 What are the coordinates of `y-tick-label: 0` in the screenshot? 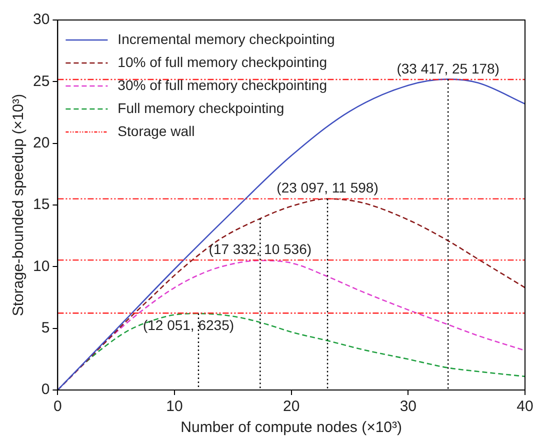 It's located at (45, 389).